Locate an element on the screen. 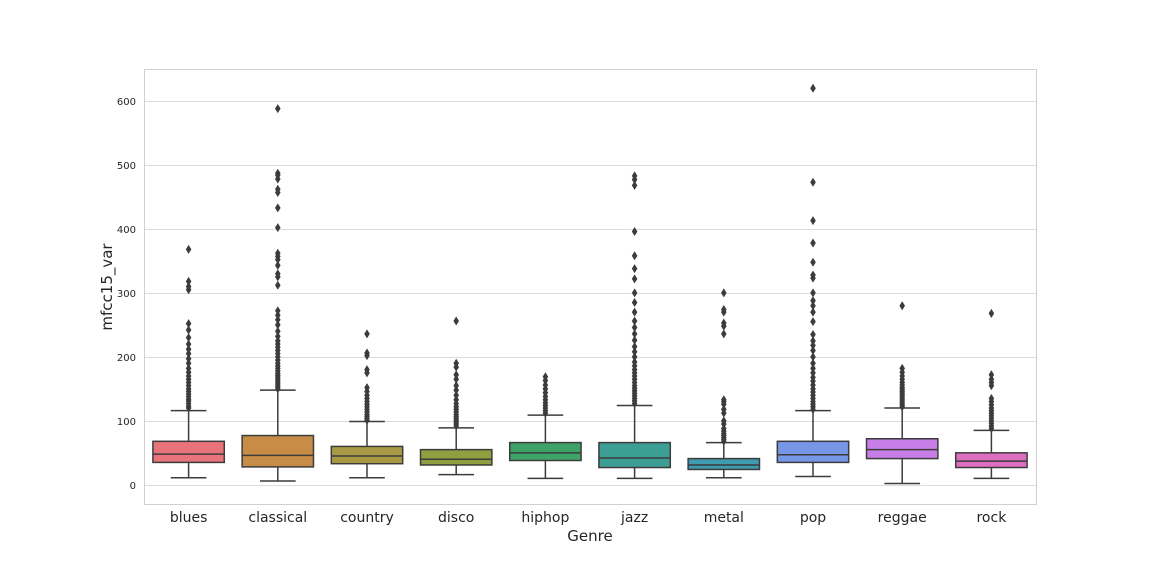 This screenshot has width=1152, height=576. x-tick-label: pop is located at coordinates (813, 518).